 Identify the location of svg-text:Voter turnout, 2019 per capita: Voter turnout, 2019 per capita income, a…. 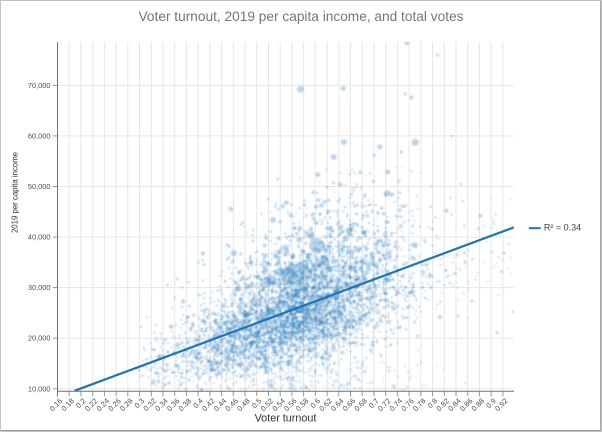
(301, 16).